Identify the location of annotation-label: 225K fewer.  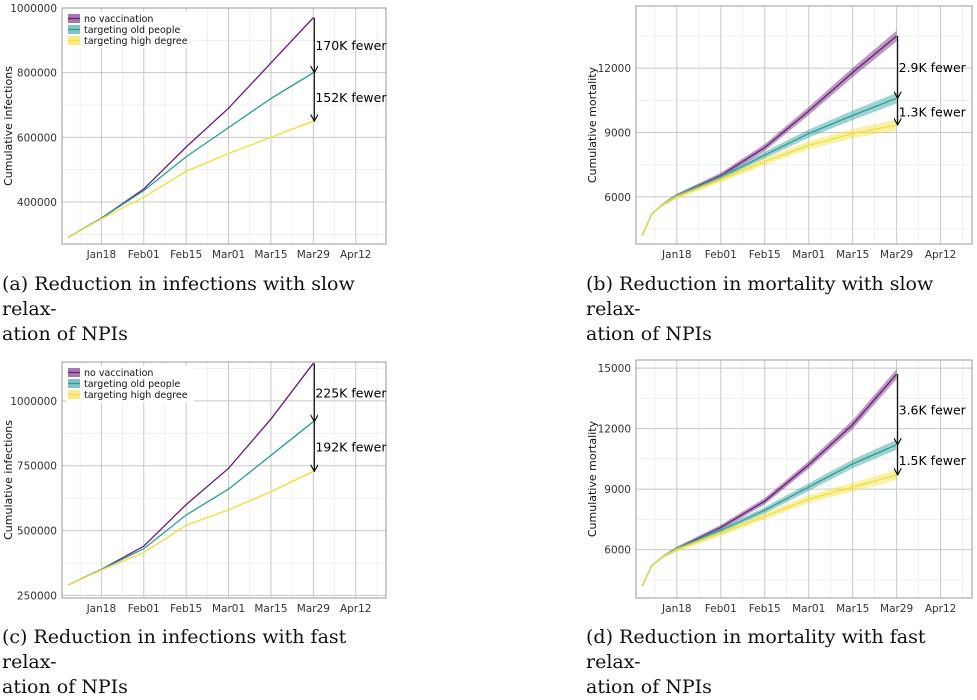
(351, 392).